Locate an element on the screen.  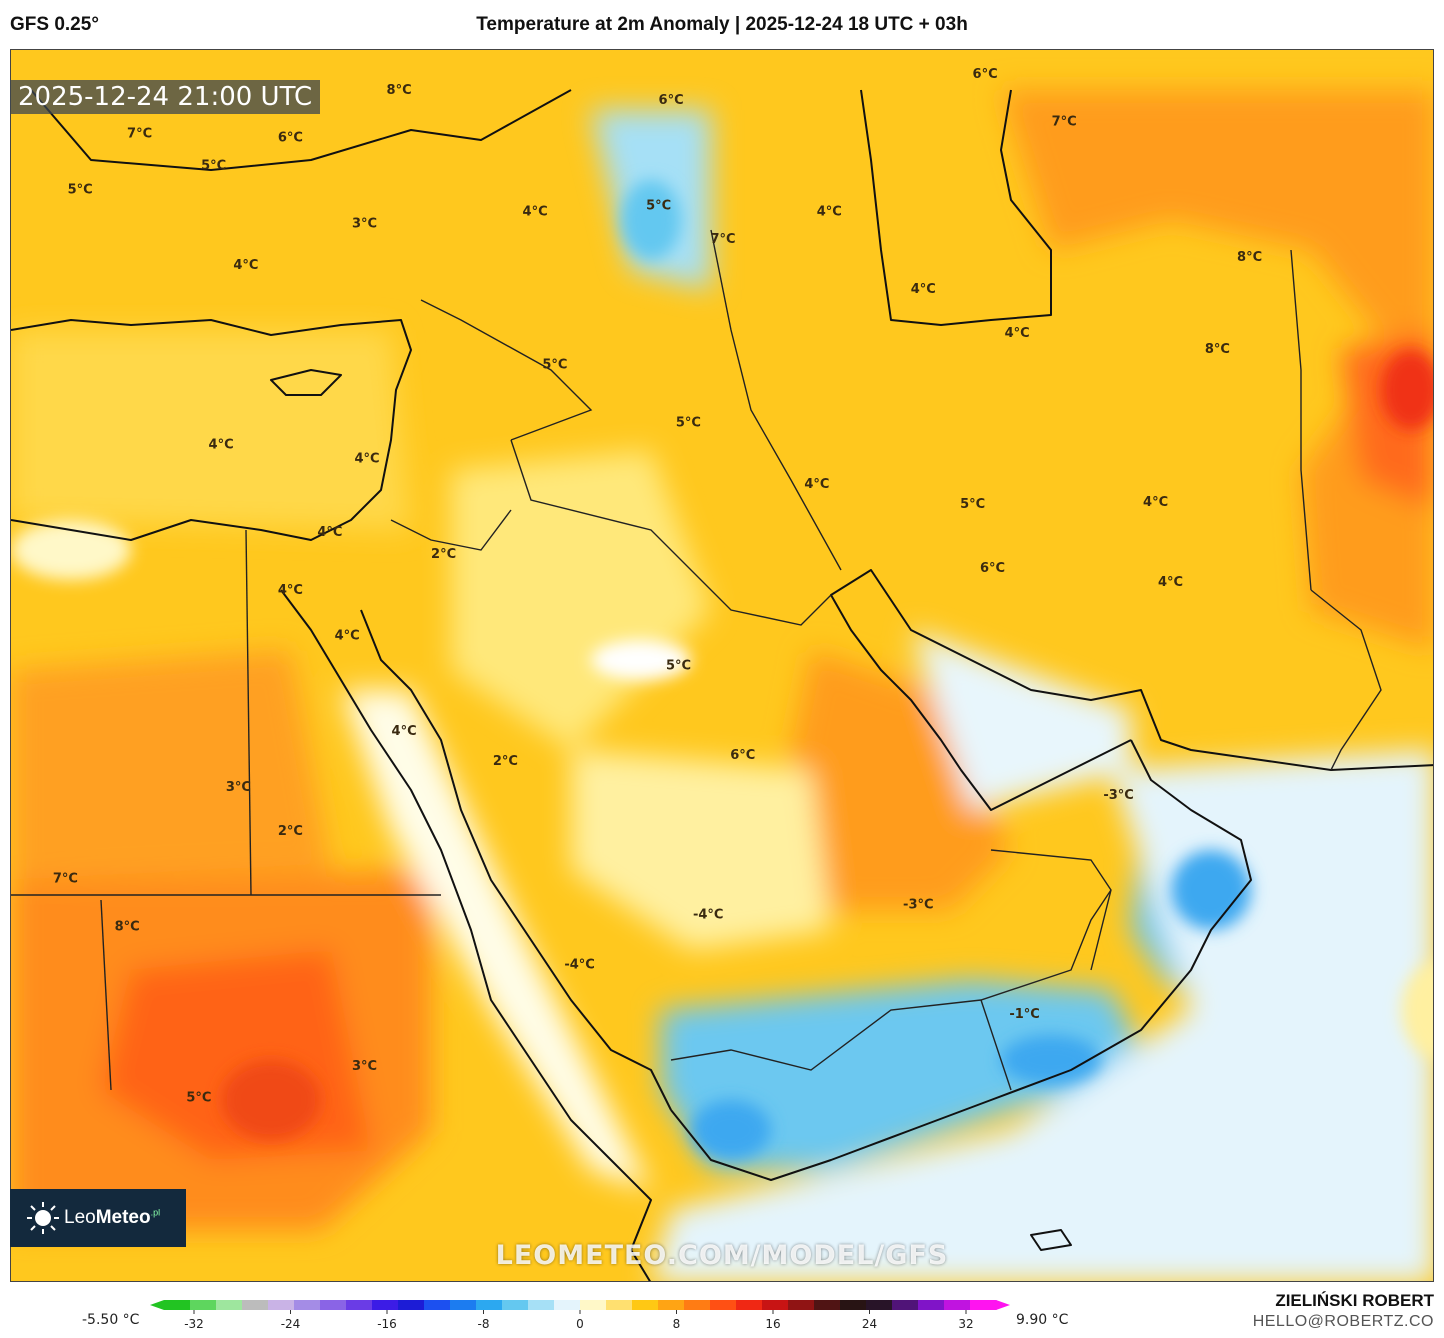
logo-text: LeoMeteo.pl is located at coordinates (112, 1217).